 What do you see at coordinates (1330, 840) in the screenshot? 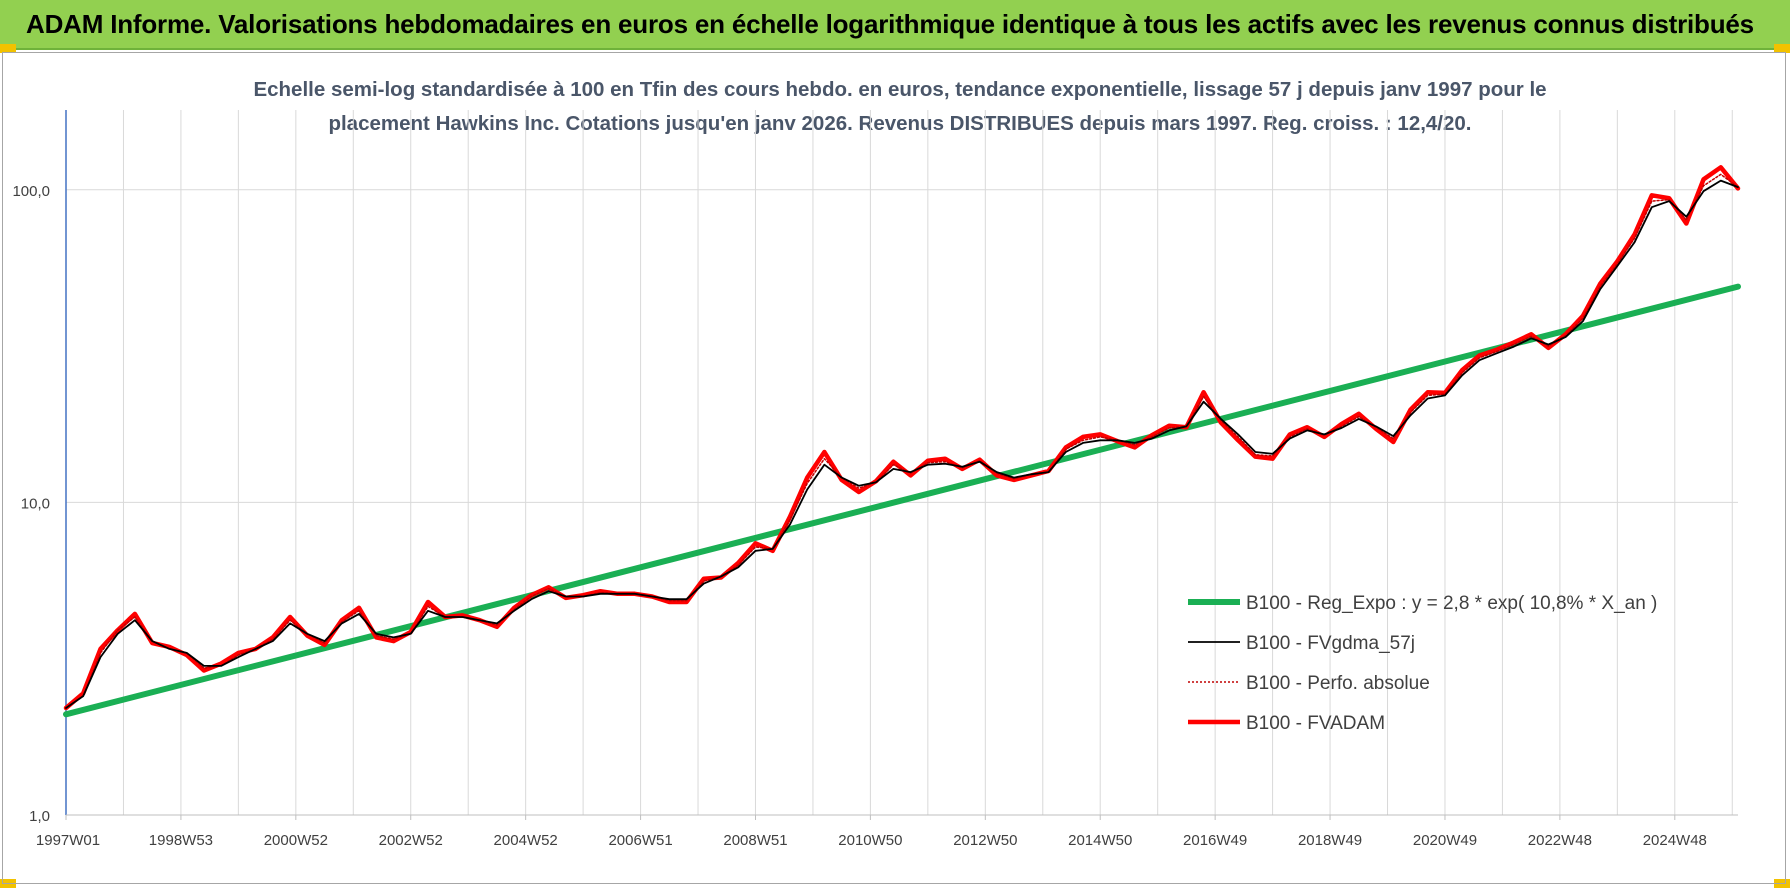
I see `x-tick-label: 2018W49` at bounding box center [1330, 840].